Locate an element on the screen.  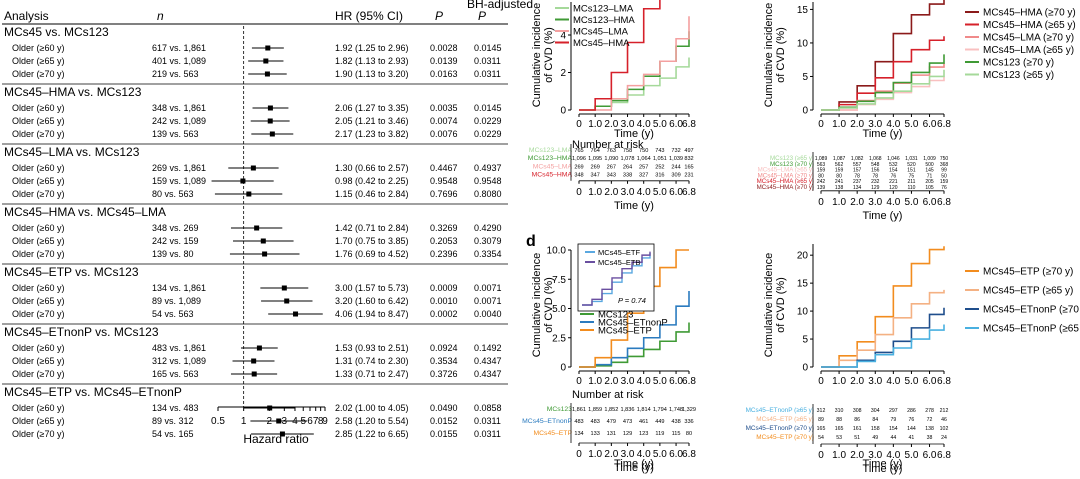
group-title: MCs45–LMA vs. MCs123 is located at coordinates (72, 152).